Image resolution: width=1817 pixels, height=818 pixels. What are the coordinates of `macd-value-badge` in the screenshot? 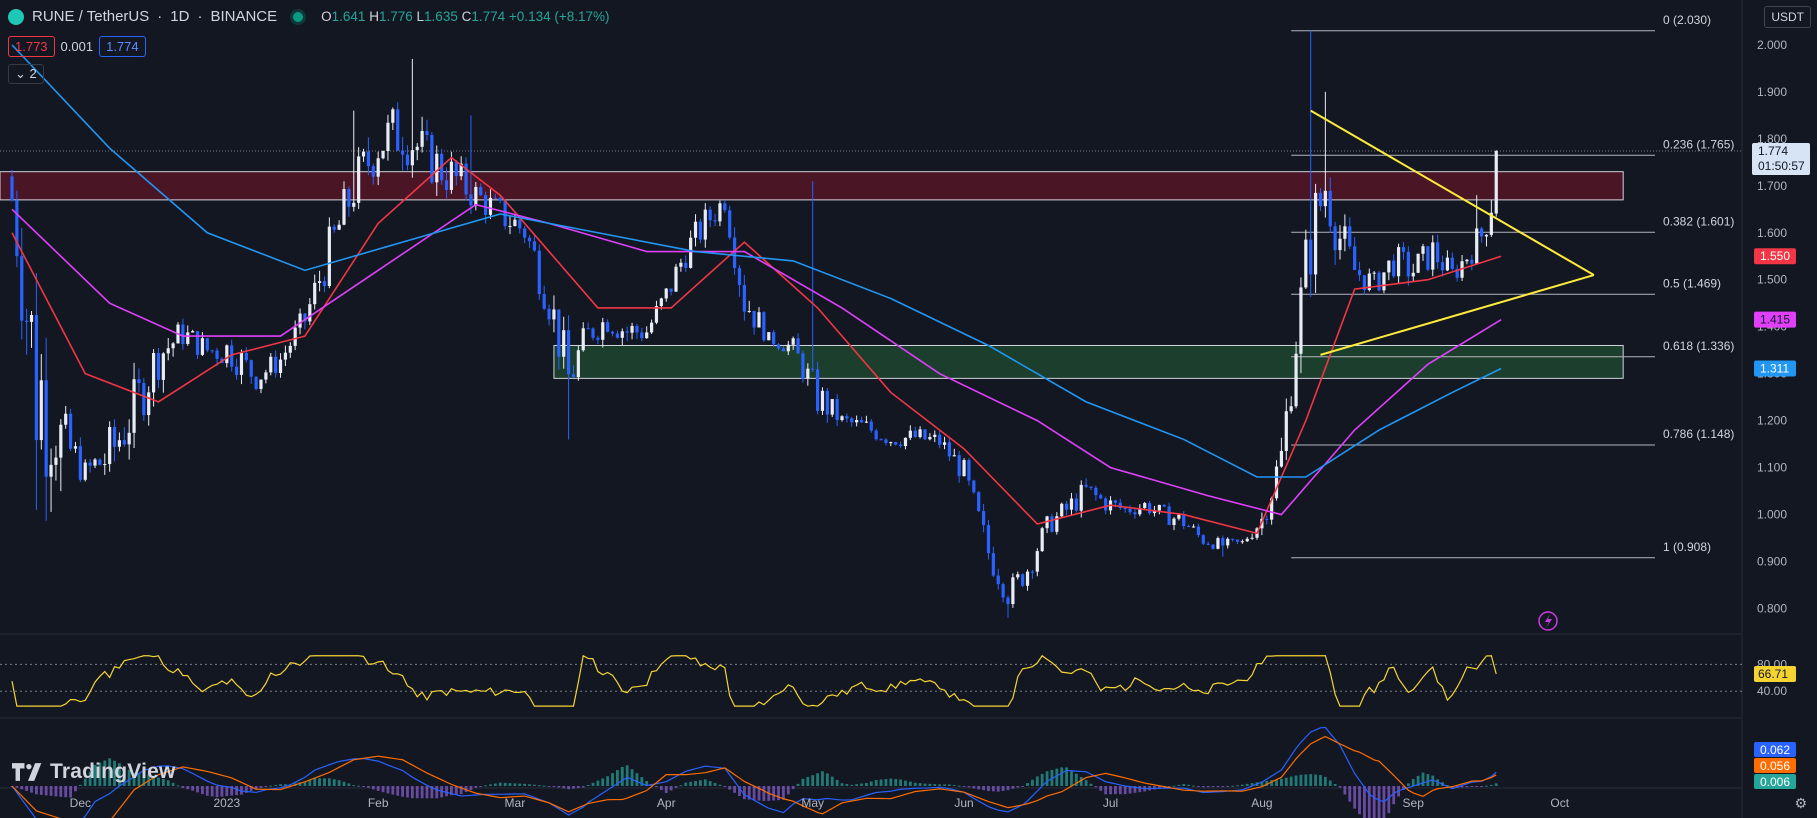 It's located at (1775, 749).